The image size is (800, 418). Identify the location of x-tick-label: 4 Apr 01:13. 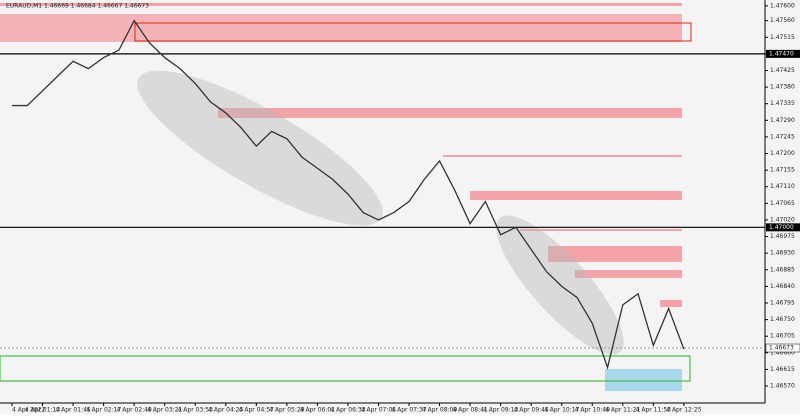
(42, 410).